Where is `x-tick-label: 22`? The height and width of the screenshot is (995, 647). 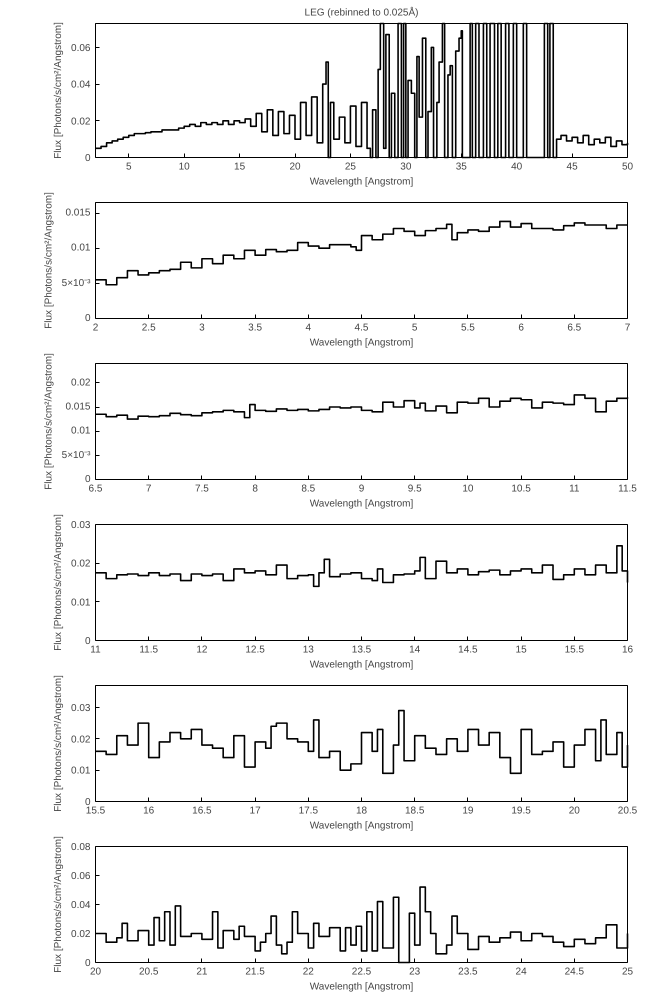
x-tick-label: 22 is located at coordinates (308, 972).